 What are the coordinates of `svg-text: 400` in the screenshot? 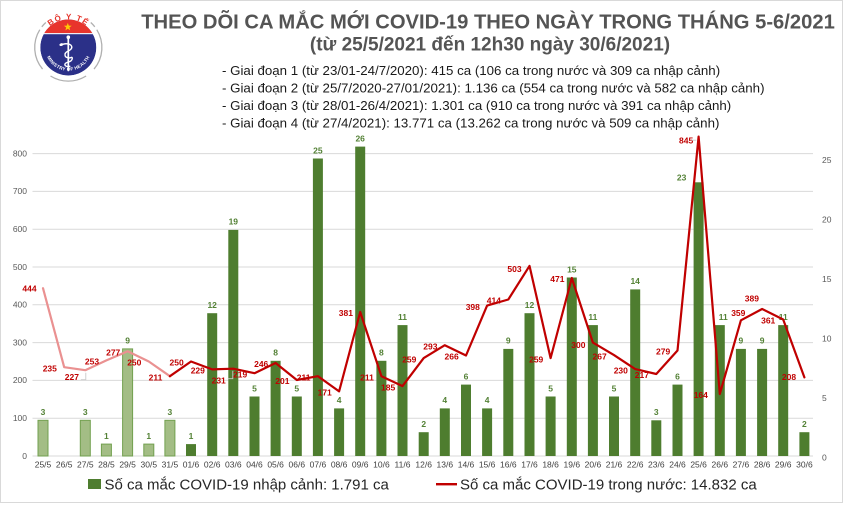 It's located at (20, 305).